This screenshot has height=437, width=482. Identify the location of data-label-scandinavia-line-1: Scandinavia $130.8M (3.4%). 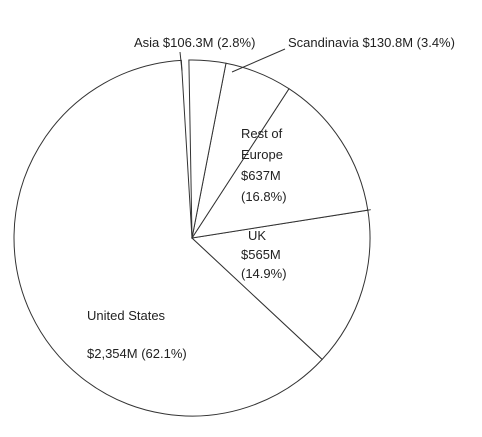
(371, 42).